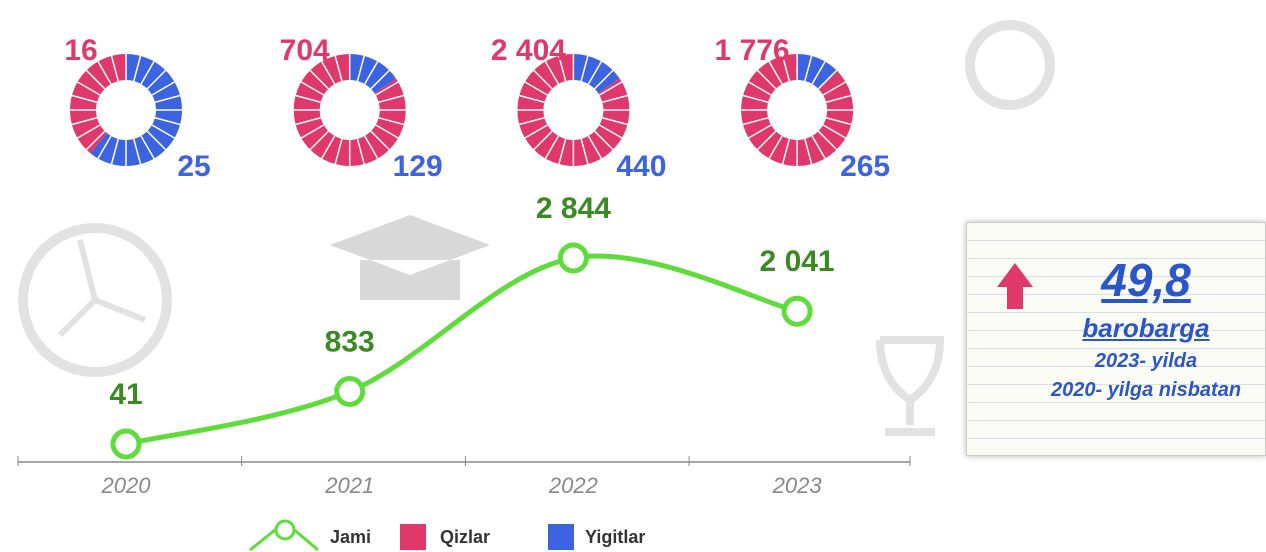  I want to click on legend-label: Qizlar, so click(465, 537).